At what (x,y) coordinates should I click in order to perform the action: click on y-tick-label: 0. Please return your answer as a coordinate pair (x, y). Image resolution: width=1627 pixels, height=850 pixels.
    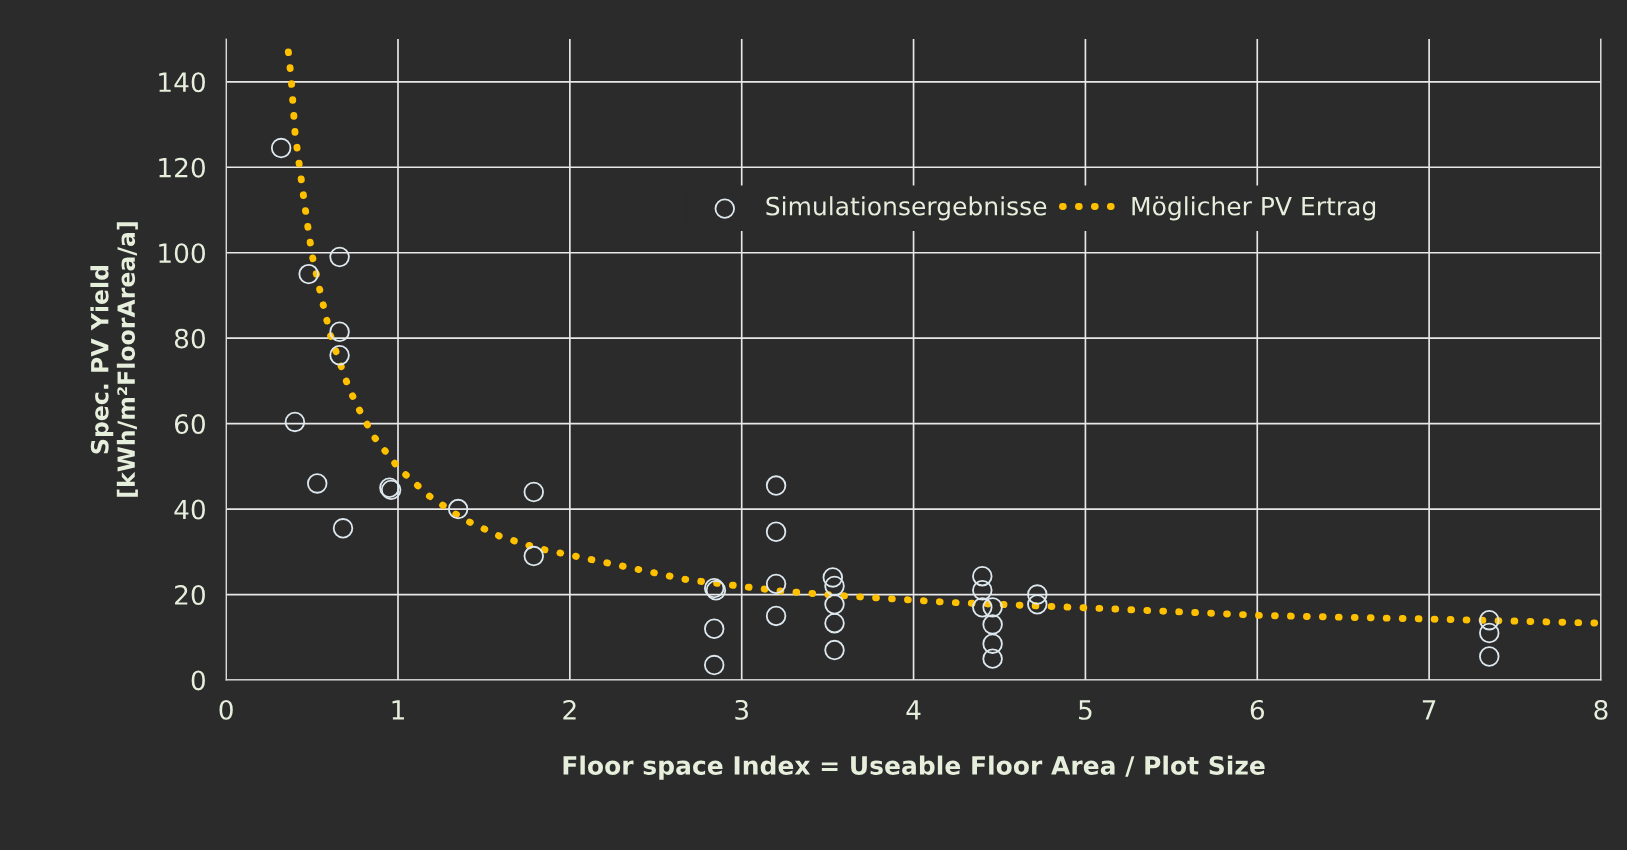
    Looking at the image, I should click on (198, 680).